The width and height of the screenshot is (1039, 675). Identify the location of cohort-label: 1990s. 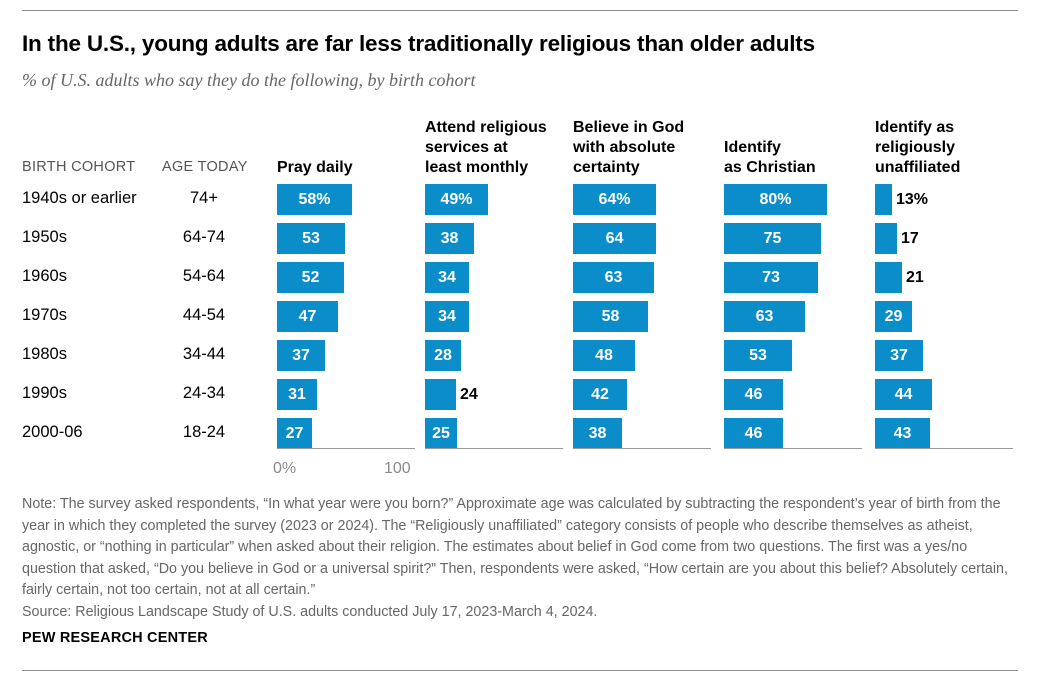
(44, 393).